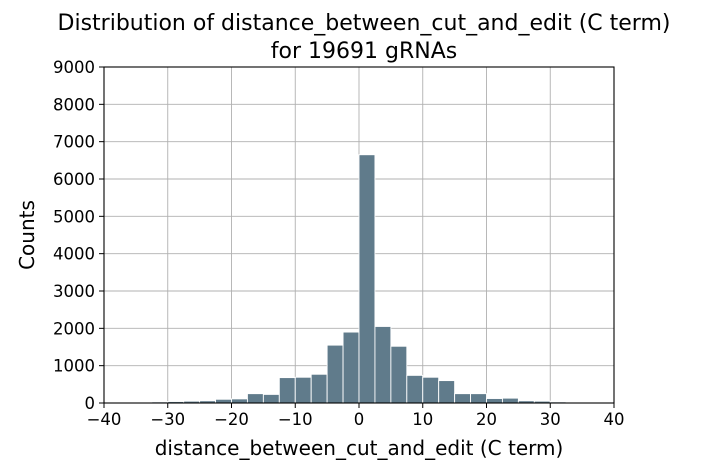 The image size is (717, 470). I want to click on y-tick-label: 5000, so click(74, 216).